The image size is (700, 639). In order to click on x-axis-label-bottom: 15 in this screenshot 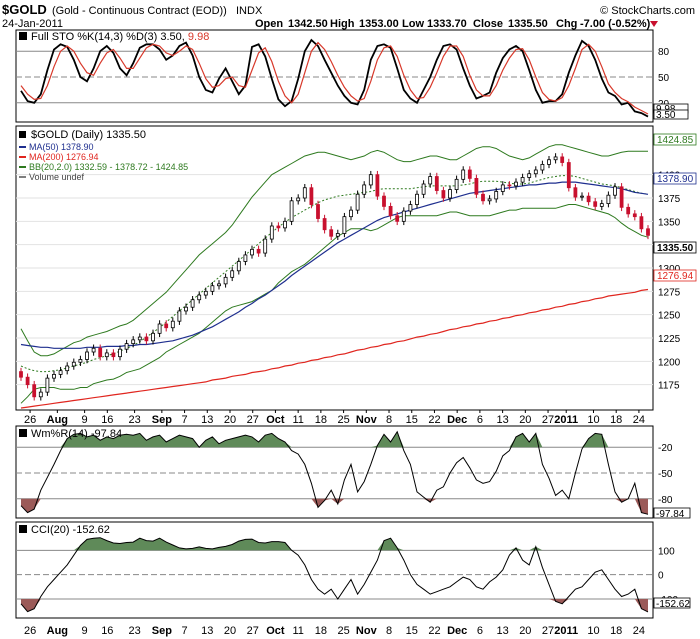, I will do `click(412, 631)`.